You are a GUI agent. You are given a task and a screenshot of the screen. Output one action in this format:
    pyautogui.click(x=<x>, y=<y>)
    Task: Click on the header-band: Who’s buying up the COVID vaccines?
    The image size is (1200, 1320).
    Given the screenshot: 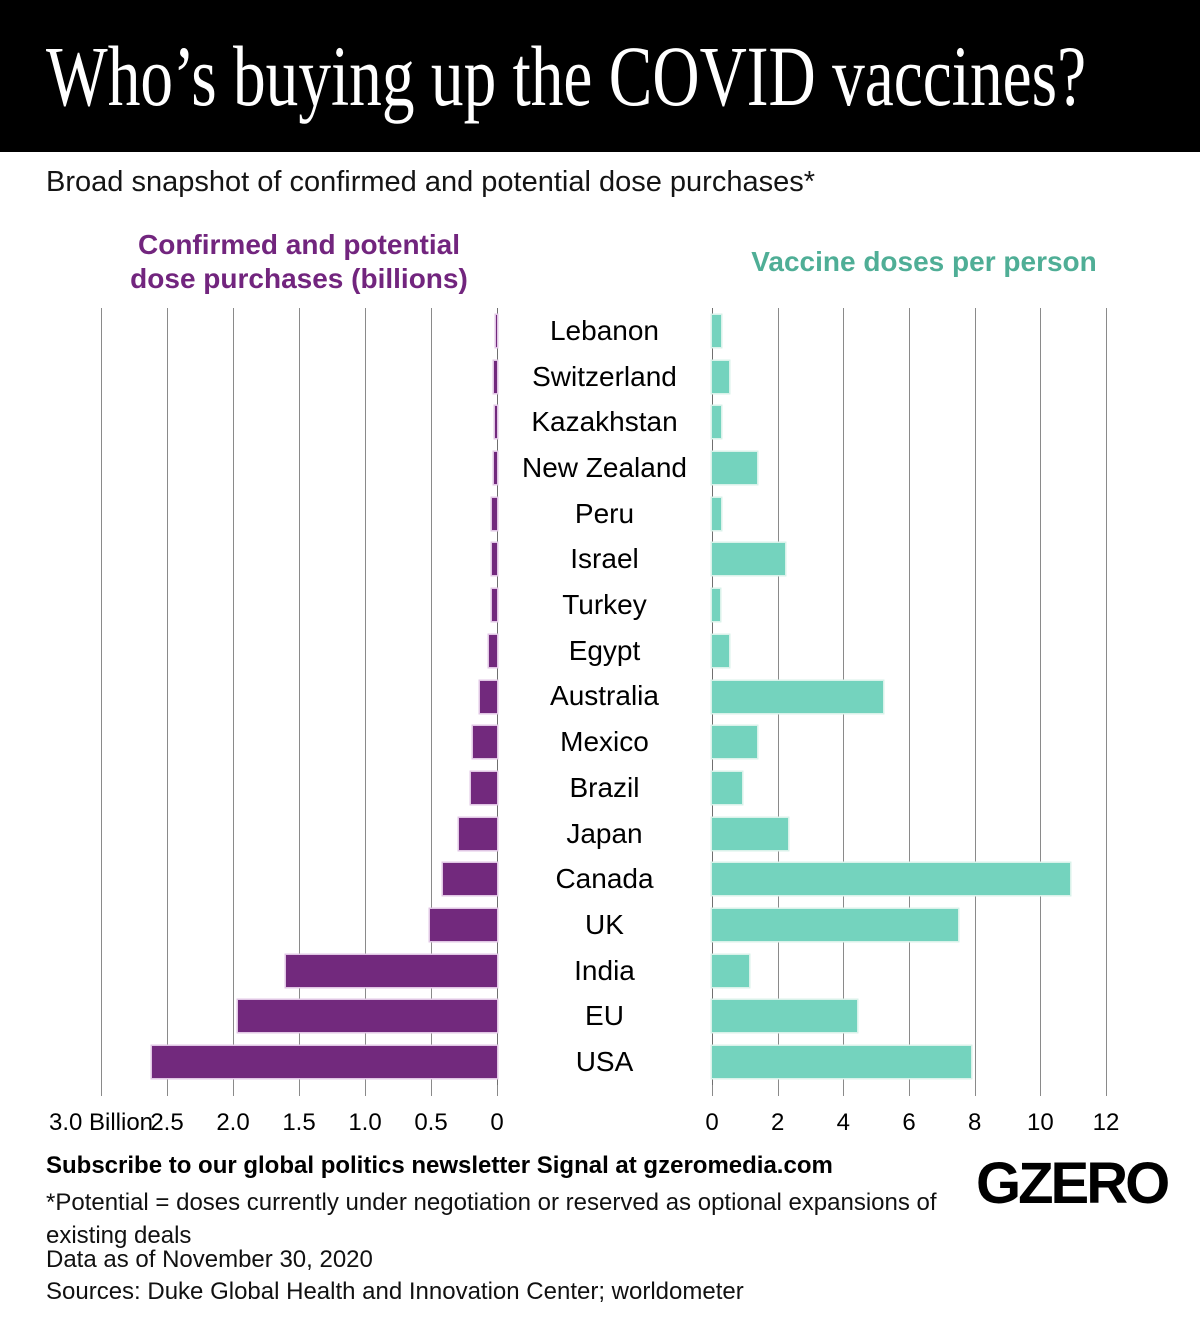 What is the action you would take?
    pyautogui.click(x=600, y=76)
    